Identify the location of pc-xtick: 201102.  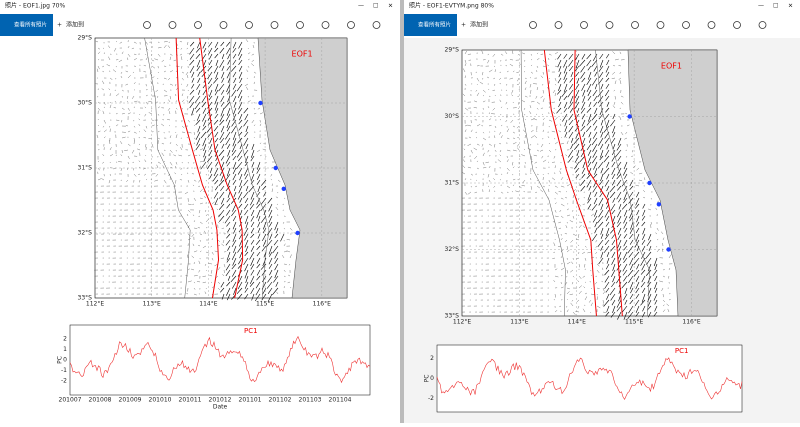
(280, 400).